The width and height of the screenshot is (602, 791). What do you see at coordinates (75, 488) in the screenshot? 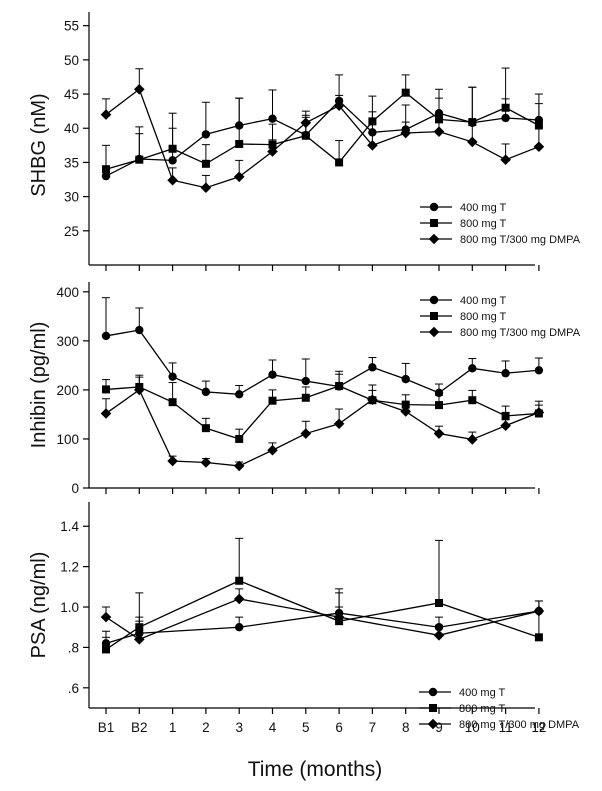
I see `y-tick-label: 0` at bounding box center [75, 488].